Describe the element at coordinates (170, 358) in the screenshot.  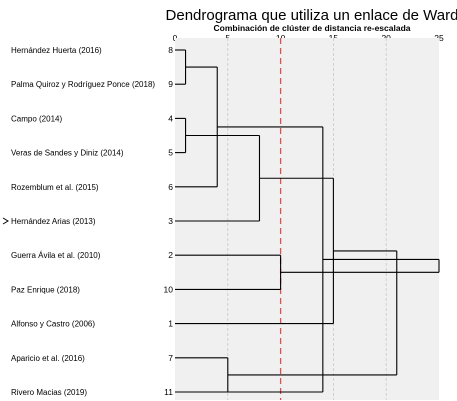
I see `leaf-case-number: 7` at that location.